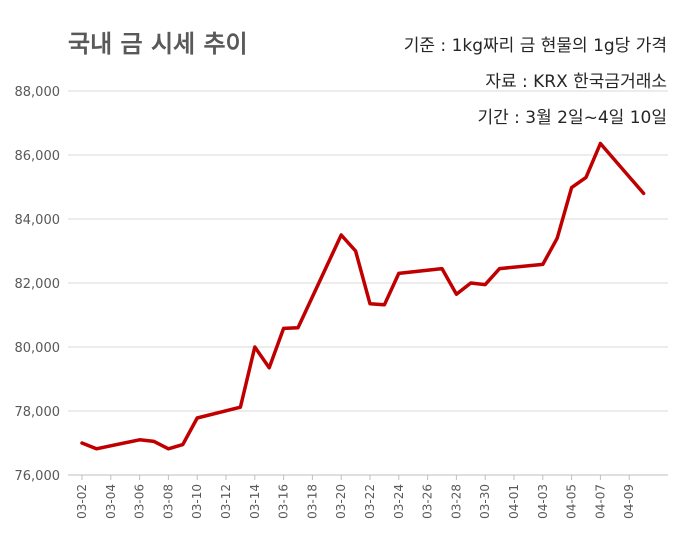  What do you see at coordinates (576, 82) in the screenshot?
I see `chart-note-source: 자료 : KRX 한국금거래소` at bounding box center [576, 82].